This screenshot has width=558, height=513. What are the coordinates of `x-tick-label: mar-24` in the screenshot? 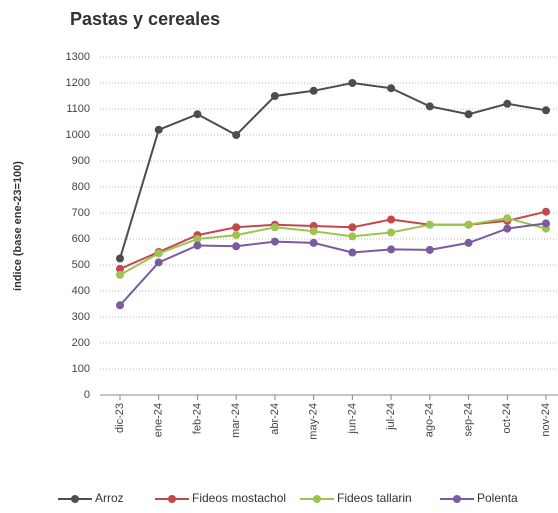 It's located at (236, 420).